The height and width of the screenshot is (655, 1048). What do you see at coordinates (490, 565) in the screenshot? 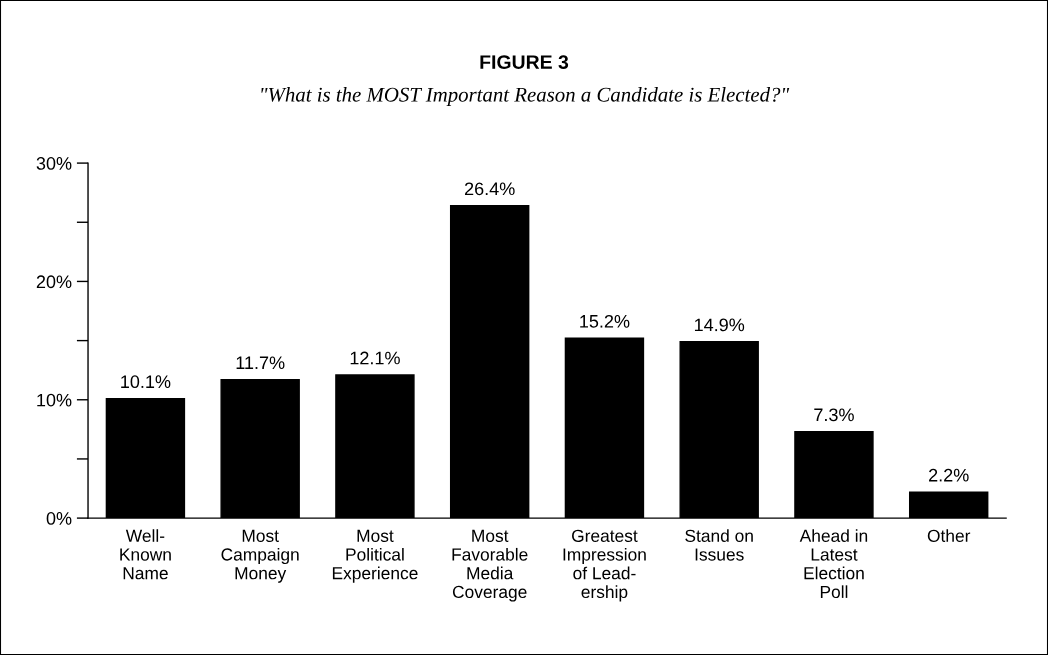
I see `x-tick-label: Most Favorable Media Coverage` at bounding box center [490, 565].